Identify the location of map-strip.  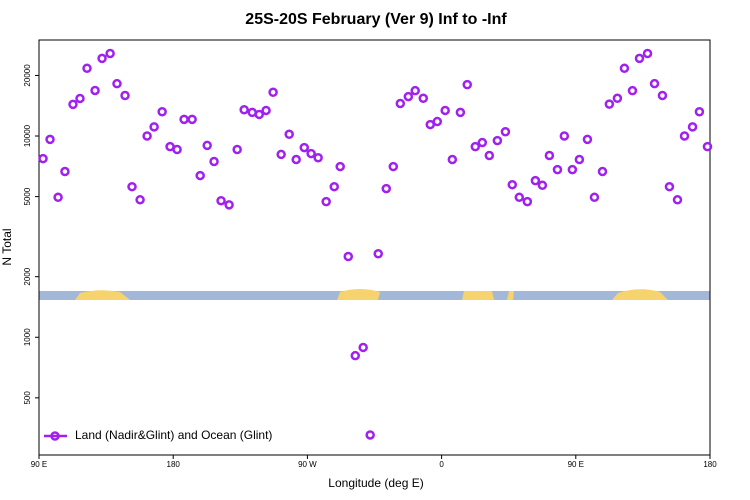
(374, 294).